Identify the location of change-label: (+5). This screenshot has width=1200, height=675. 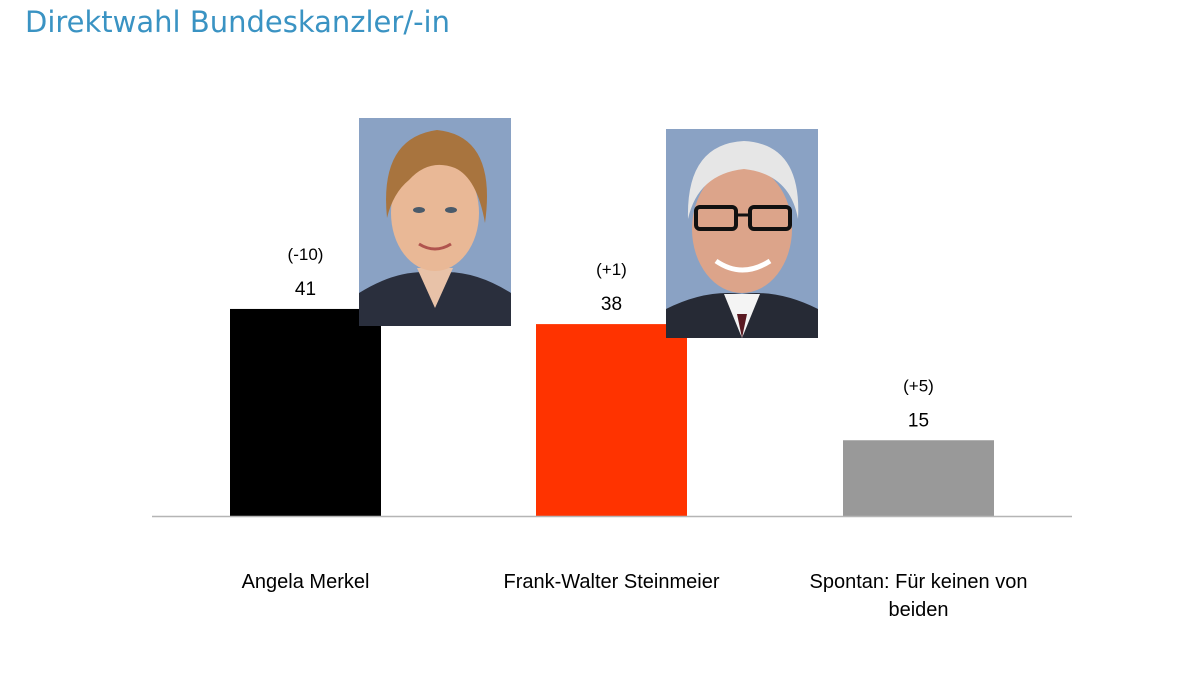
(918, 385).